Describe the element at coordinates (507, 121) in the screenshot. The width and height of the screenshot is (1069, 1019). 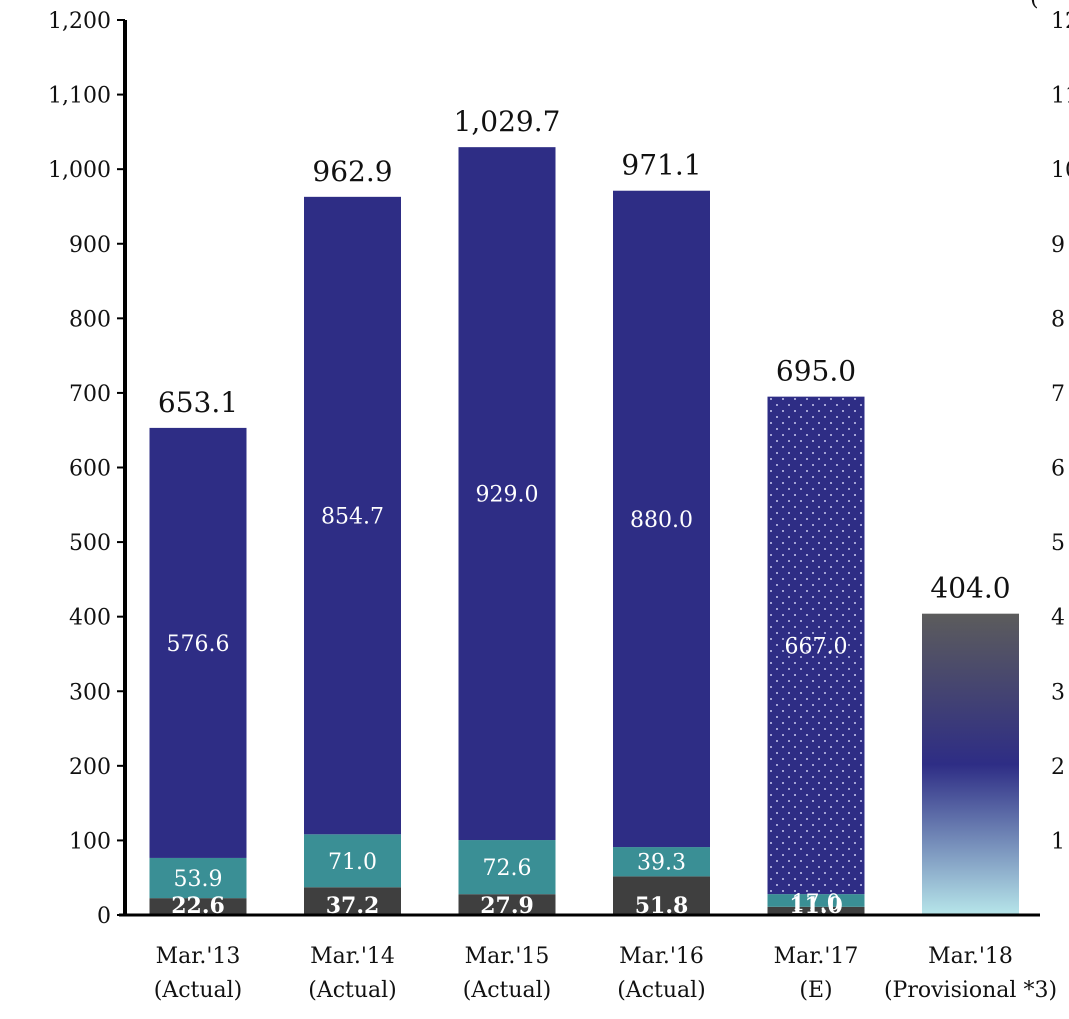
I see `data-label-total: 1,029.7` at that location.